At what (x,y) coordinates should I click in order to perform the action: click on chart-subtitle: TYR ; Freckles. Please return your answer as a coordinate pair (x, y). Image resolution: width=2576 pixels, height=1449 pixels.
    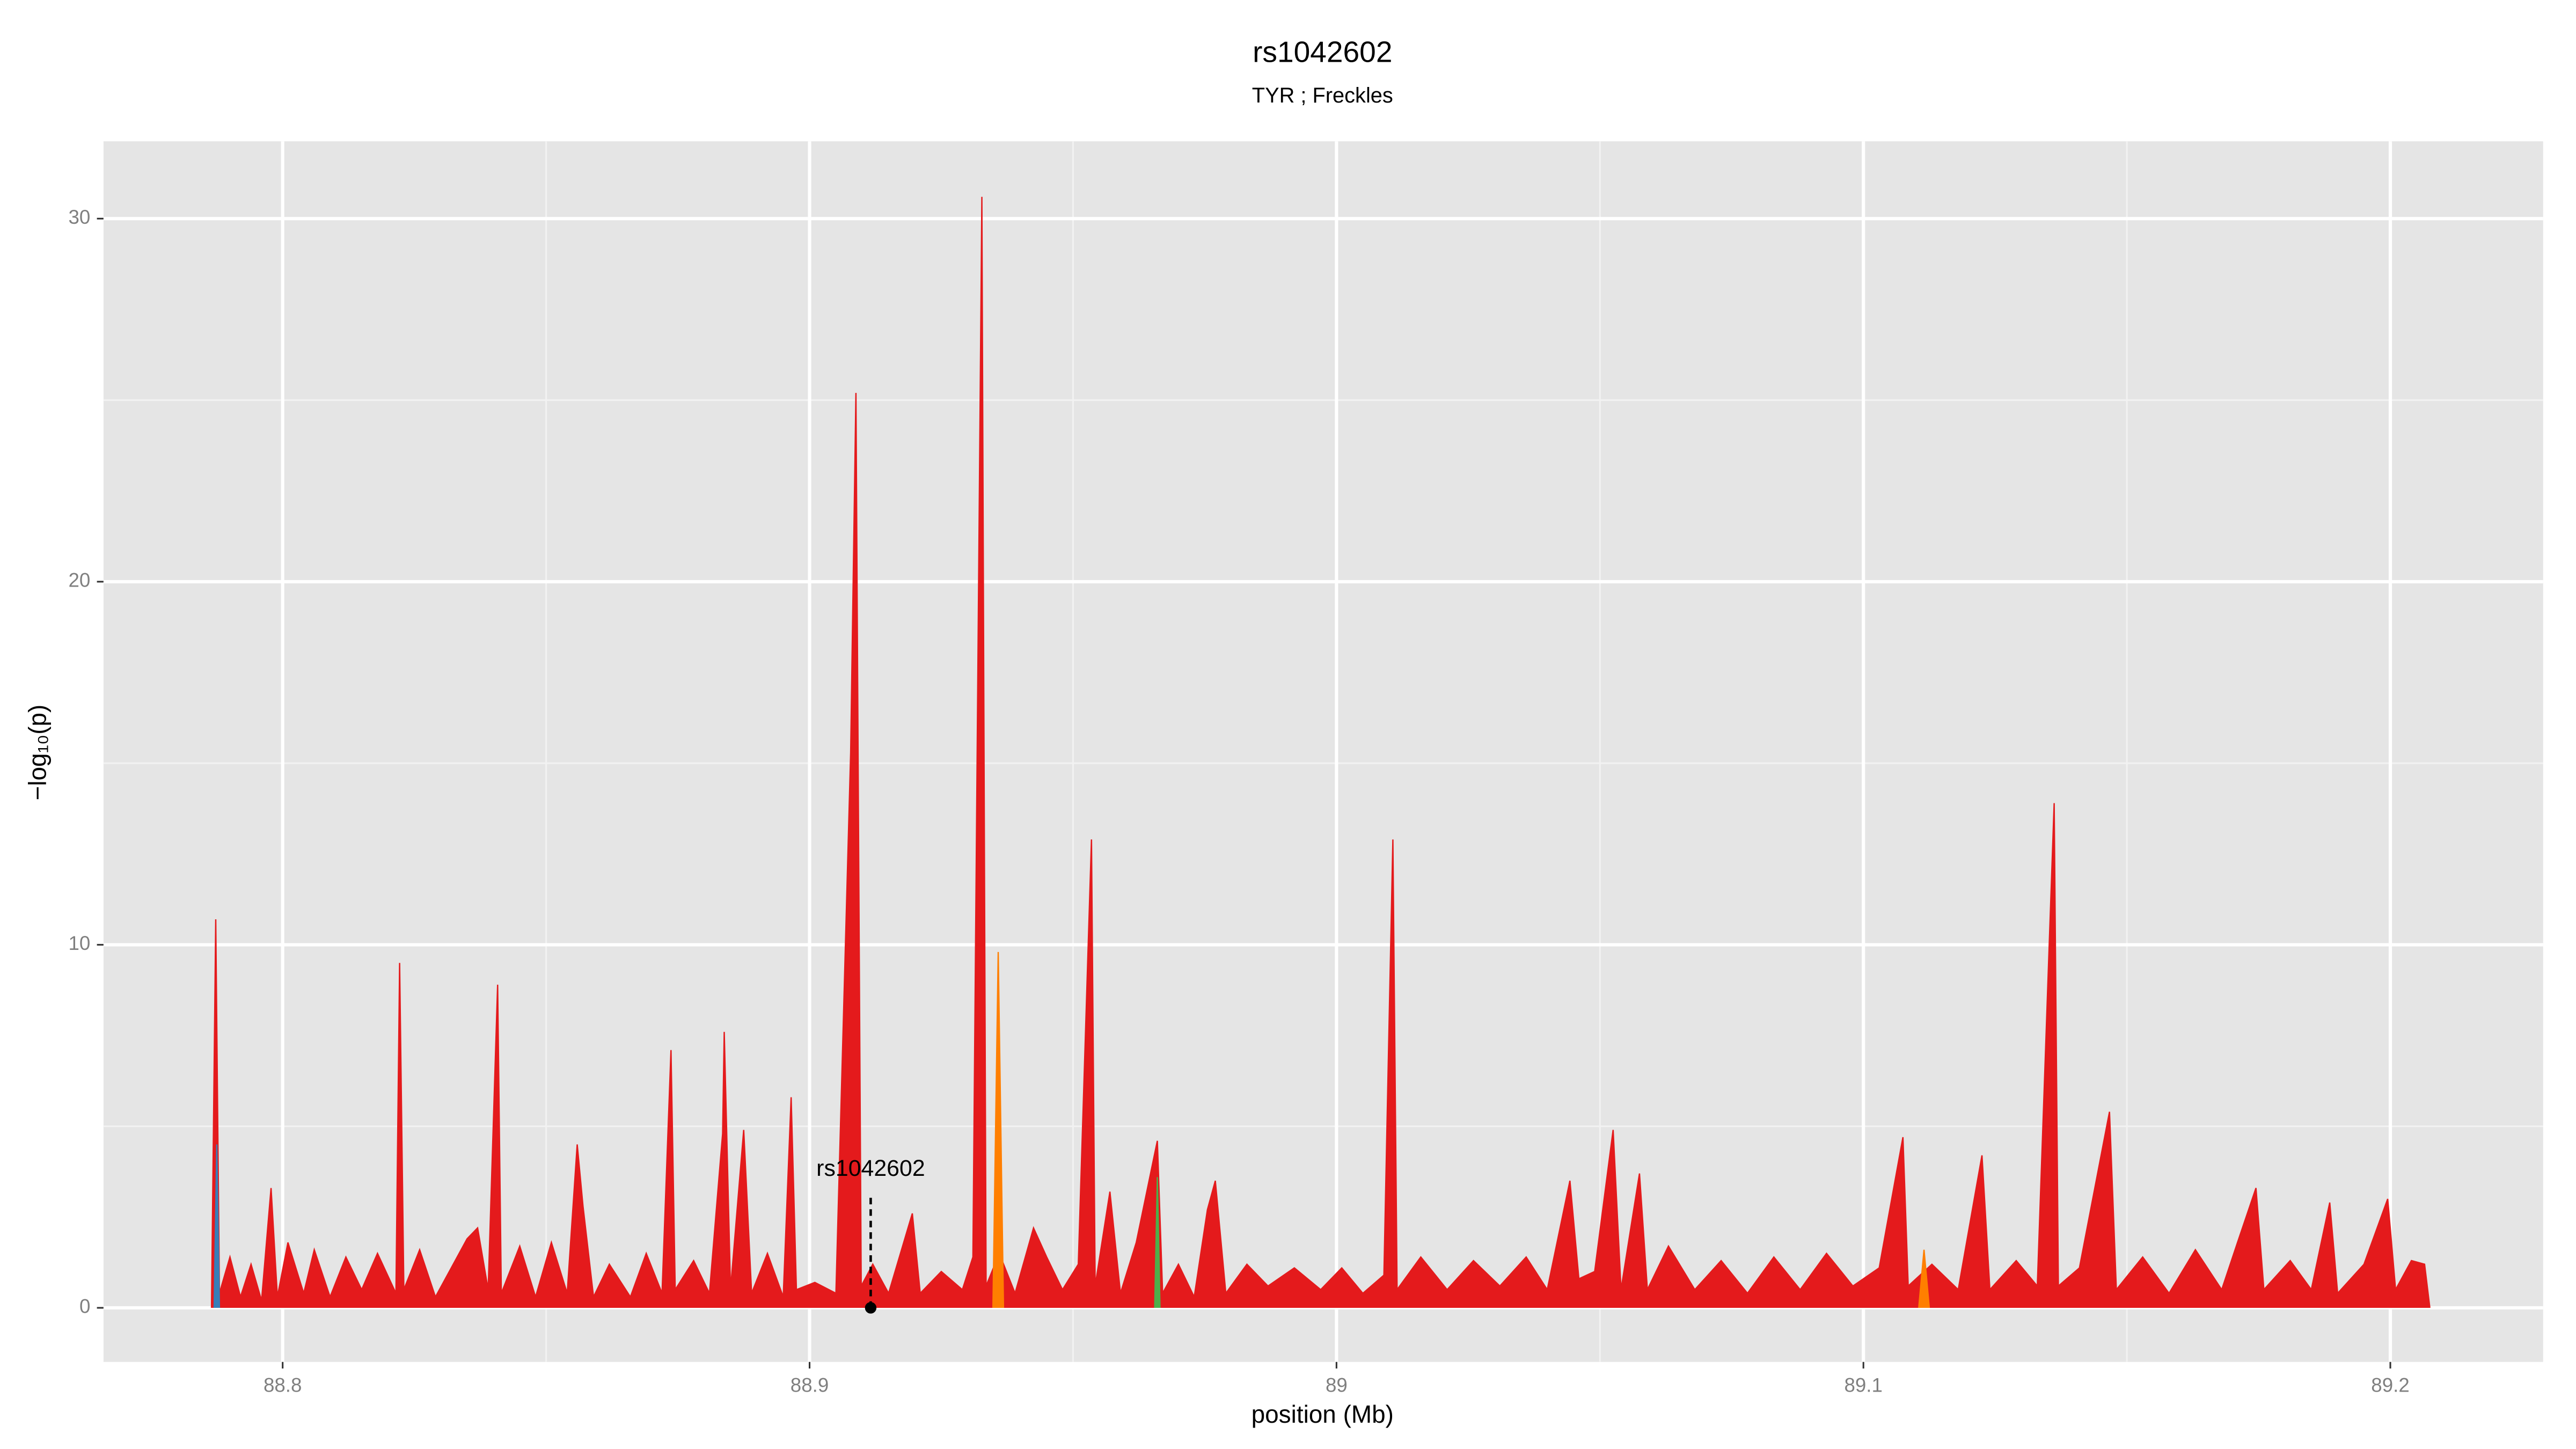
    Looking at the image, I should click on (1322, 95).